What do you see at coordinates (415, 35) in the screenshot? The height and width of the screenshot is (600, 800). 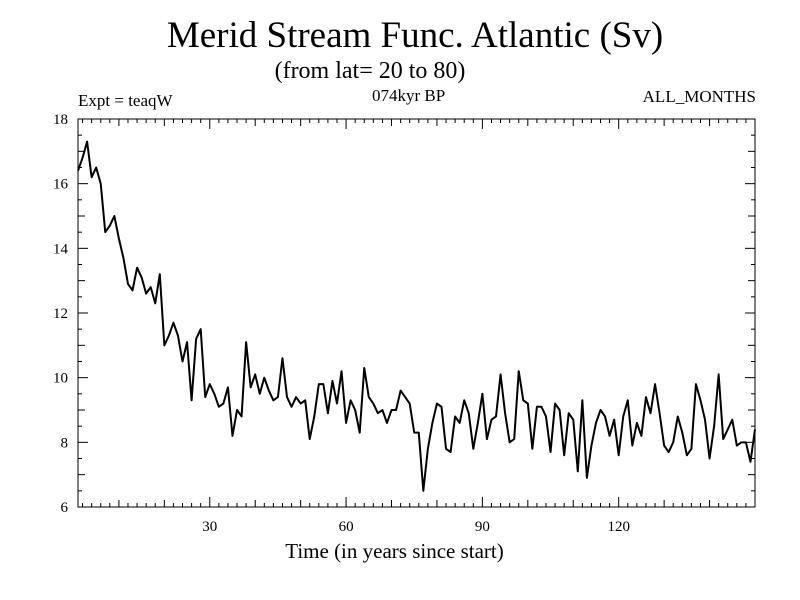 I see `chart-title: Merid Stream Func. Atlantic (Sv)` at bounding box center [415, 35].